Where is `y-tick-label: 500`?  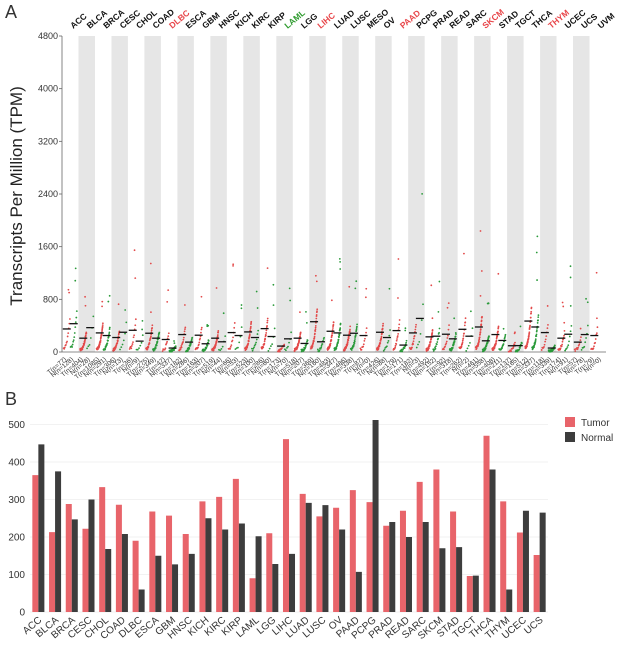 y-tick-label: 500 is located at coordinates (16, 425).